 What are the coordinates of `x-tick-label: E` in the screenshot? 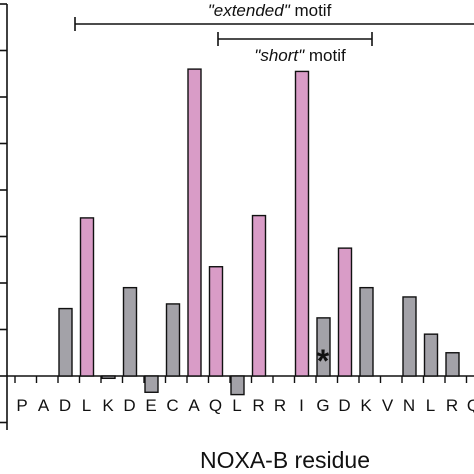 It's located at (150, 405).